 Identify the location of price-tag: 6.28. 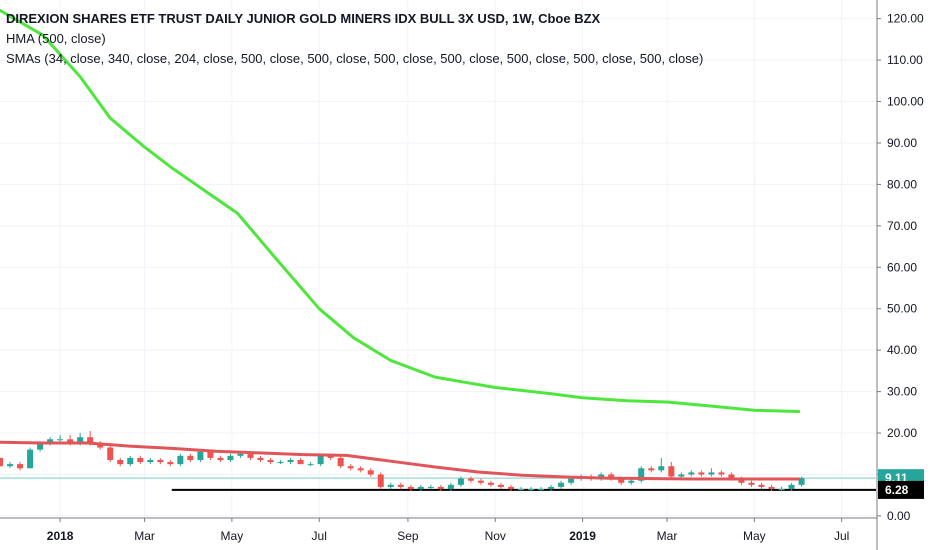
(901, 489).